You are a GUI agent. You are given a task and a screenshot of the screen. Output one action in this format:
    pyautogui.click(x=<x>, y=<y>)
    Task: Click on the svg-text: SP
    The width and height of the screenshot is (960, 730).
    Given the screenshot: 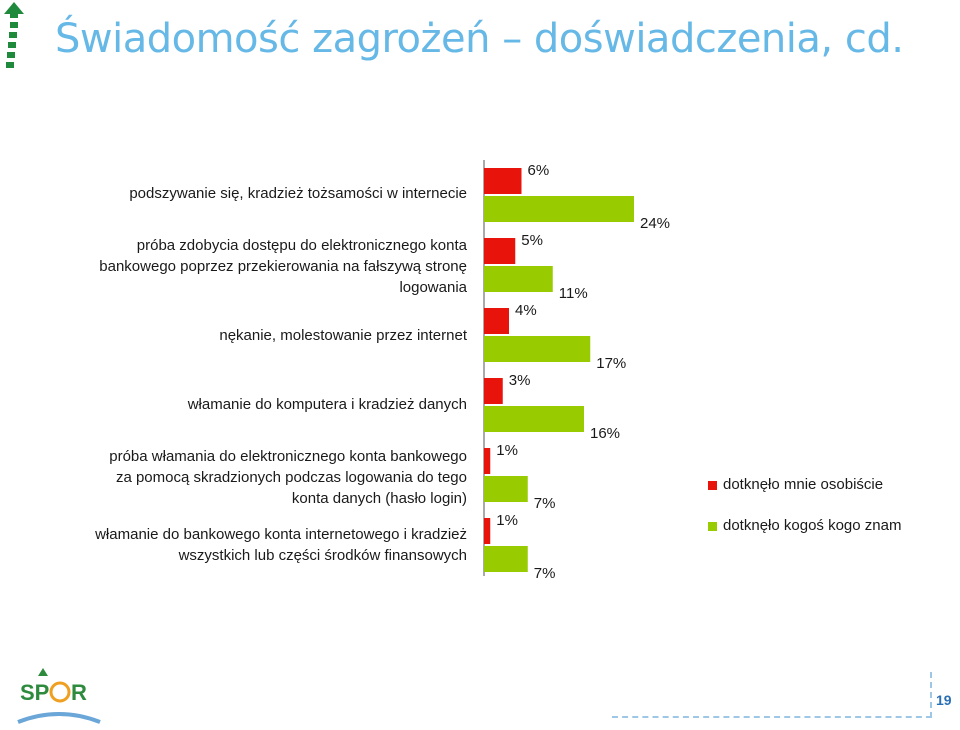 What is the action you would take?
    pyautogui.click(x=34, y=692)
    